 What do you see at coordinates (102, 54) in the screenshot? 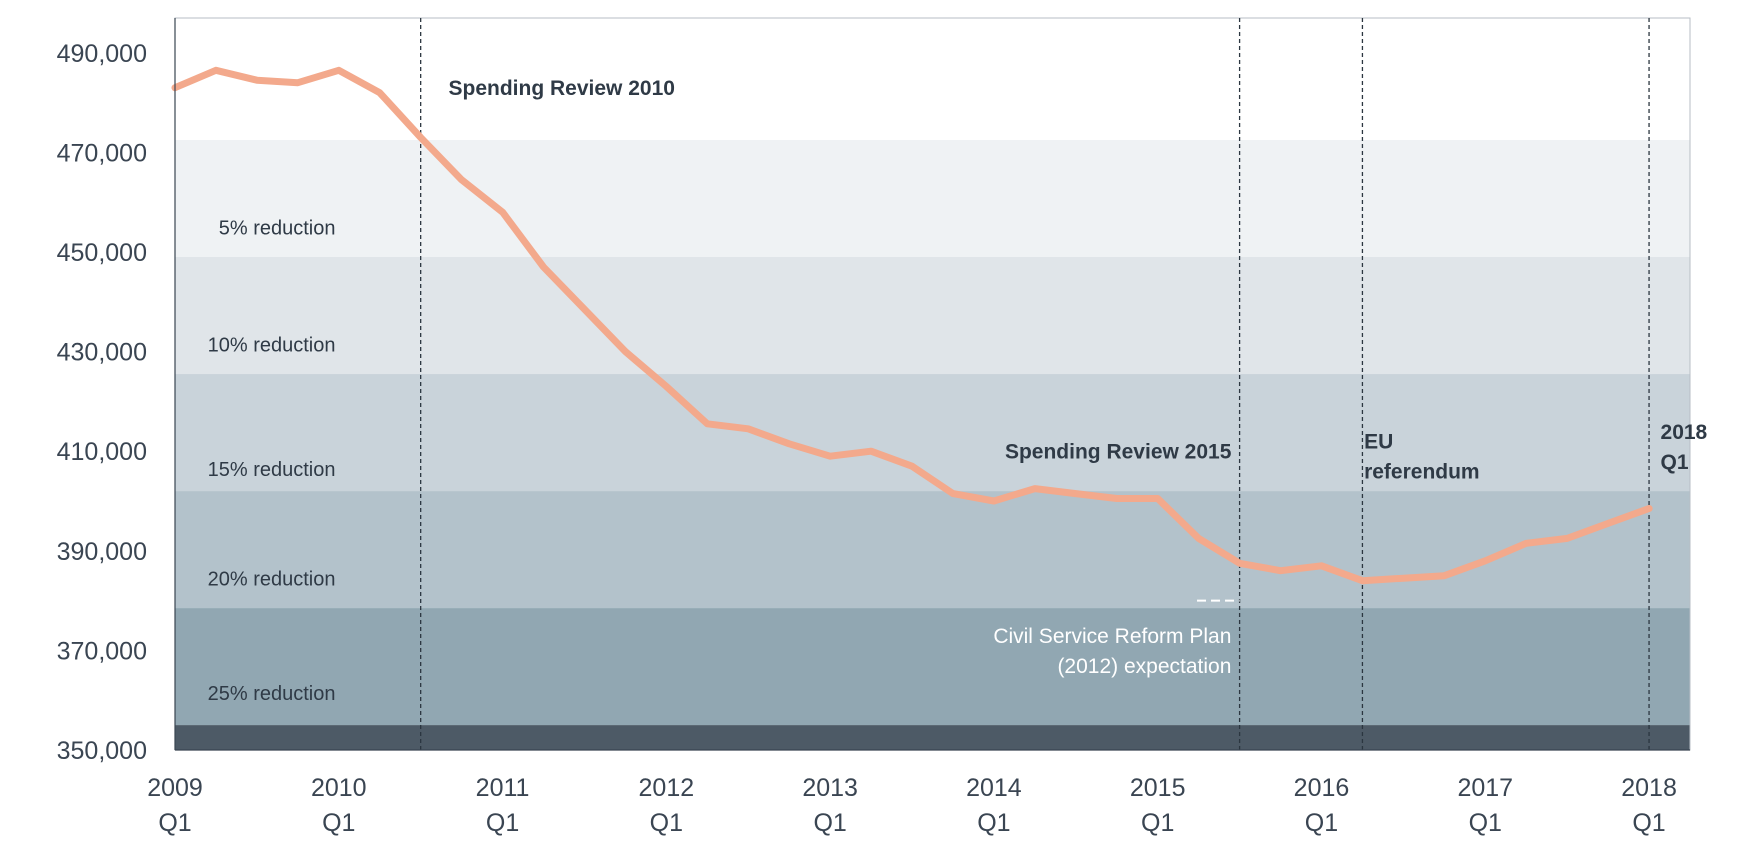
I see `y-tick-label: 490,000` at bounding box center [102, 54].